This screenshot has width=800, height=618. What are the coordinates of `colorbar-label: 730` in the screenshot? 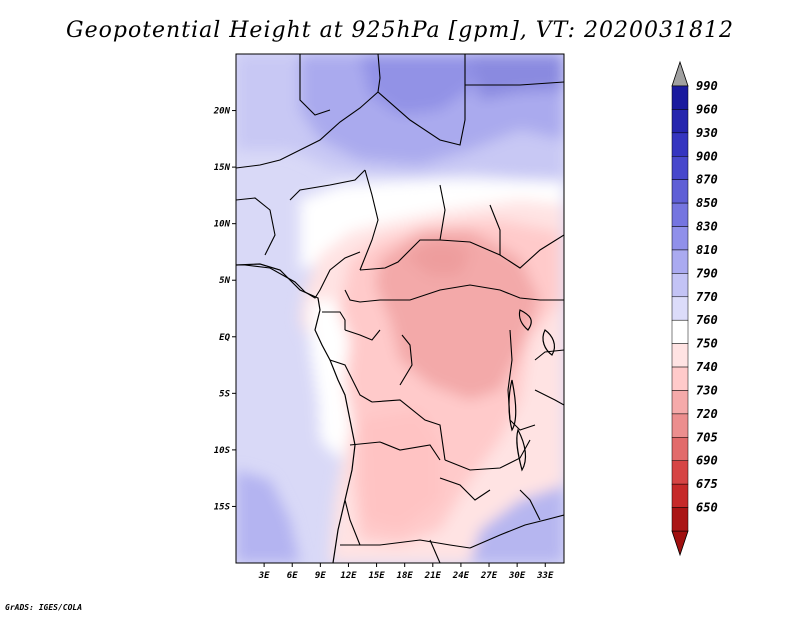 It's located at (707, 390).